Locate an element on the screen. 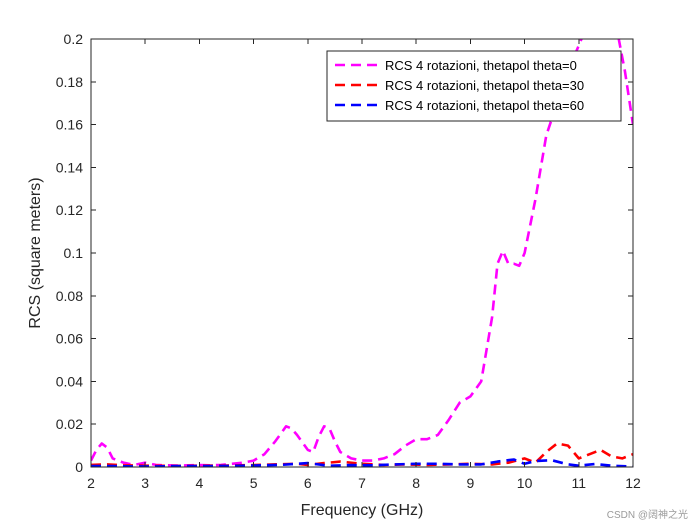 Image resolution: width=700 pixels, height=525 pixels. y-tick-label: 0.18 is located at coordinates (69, 82).